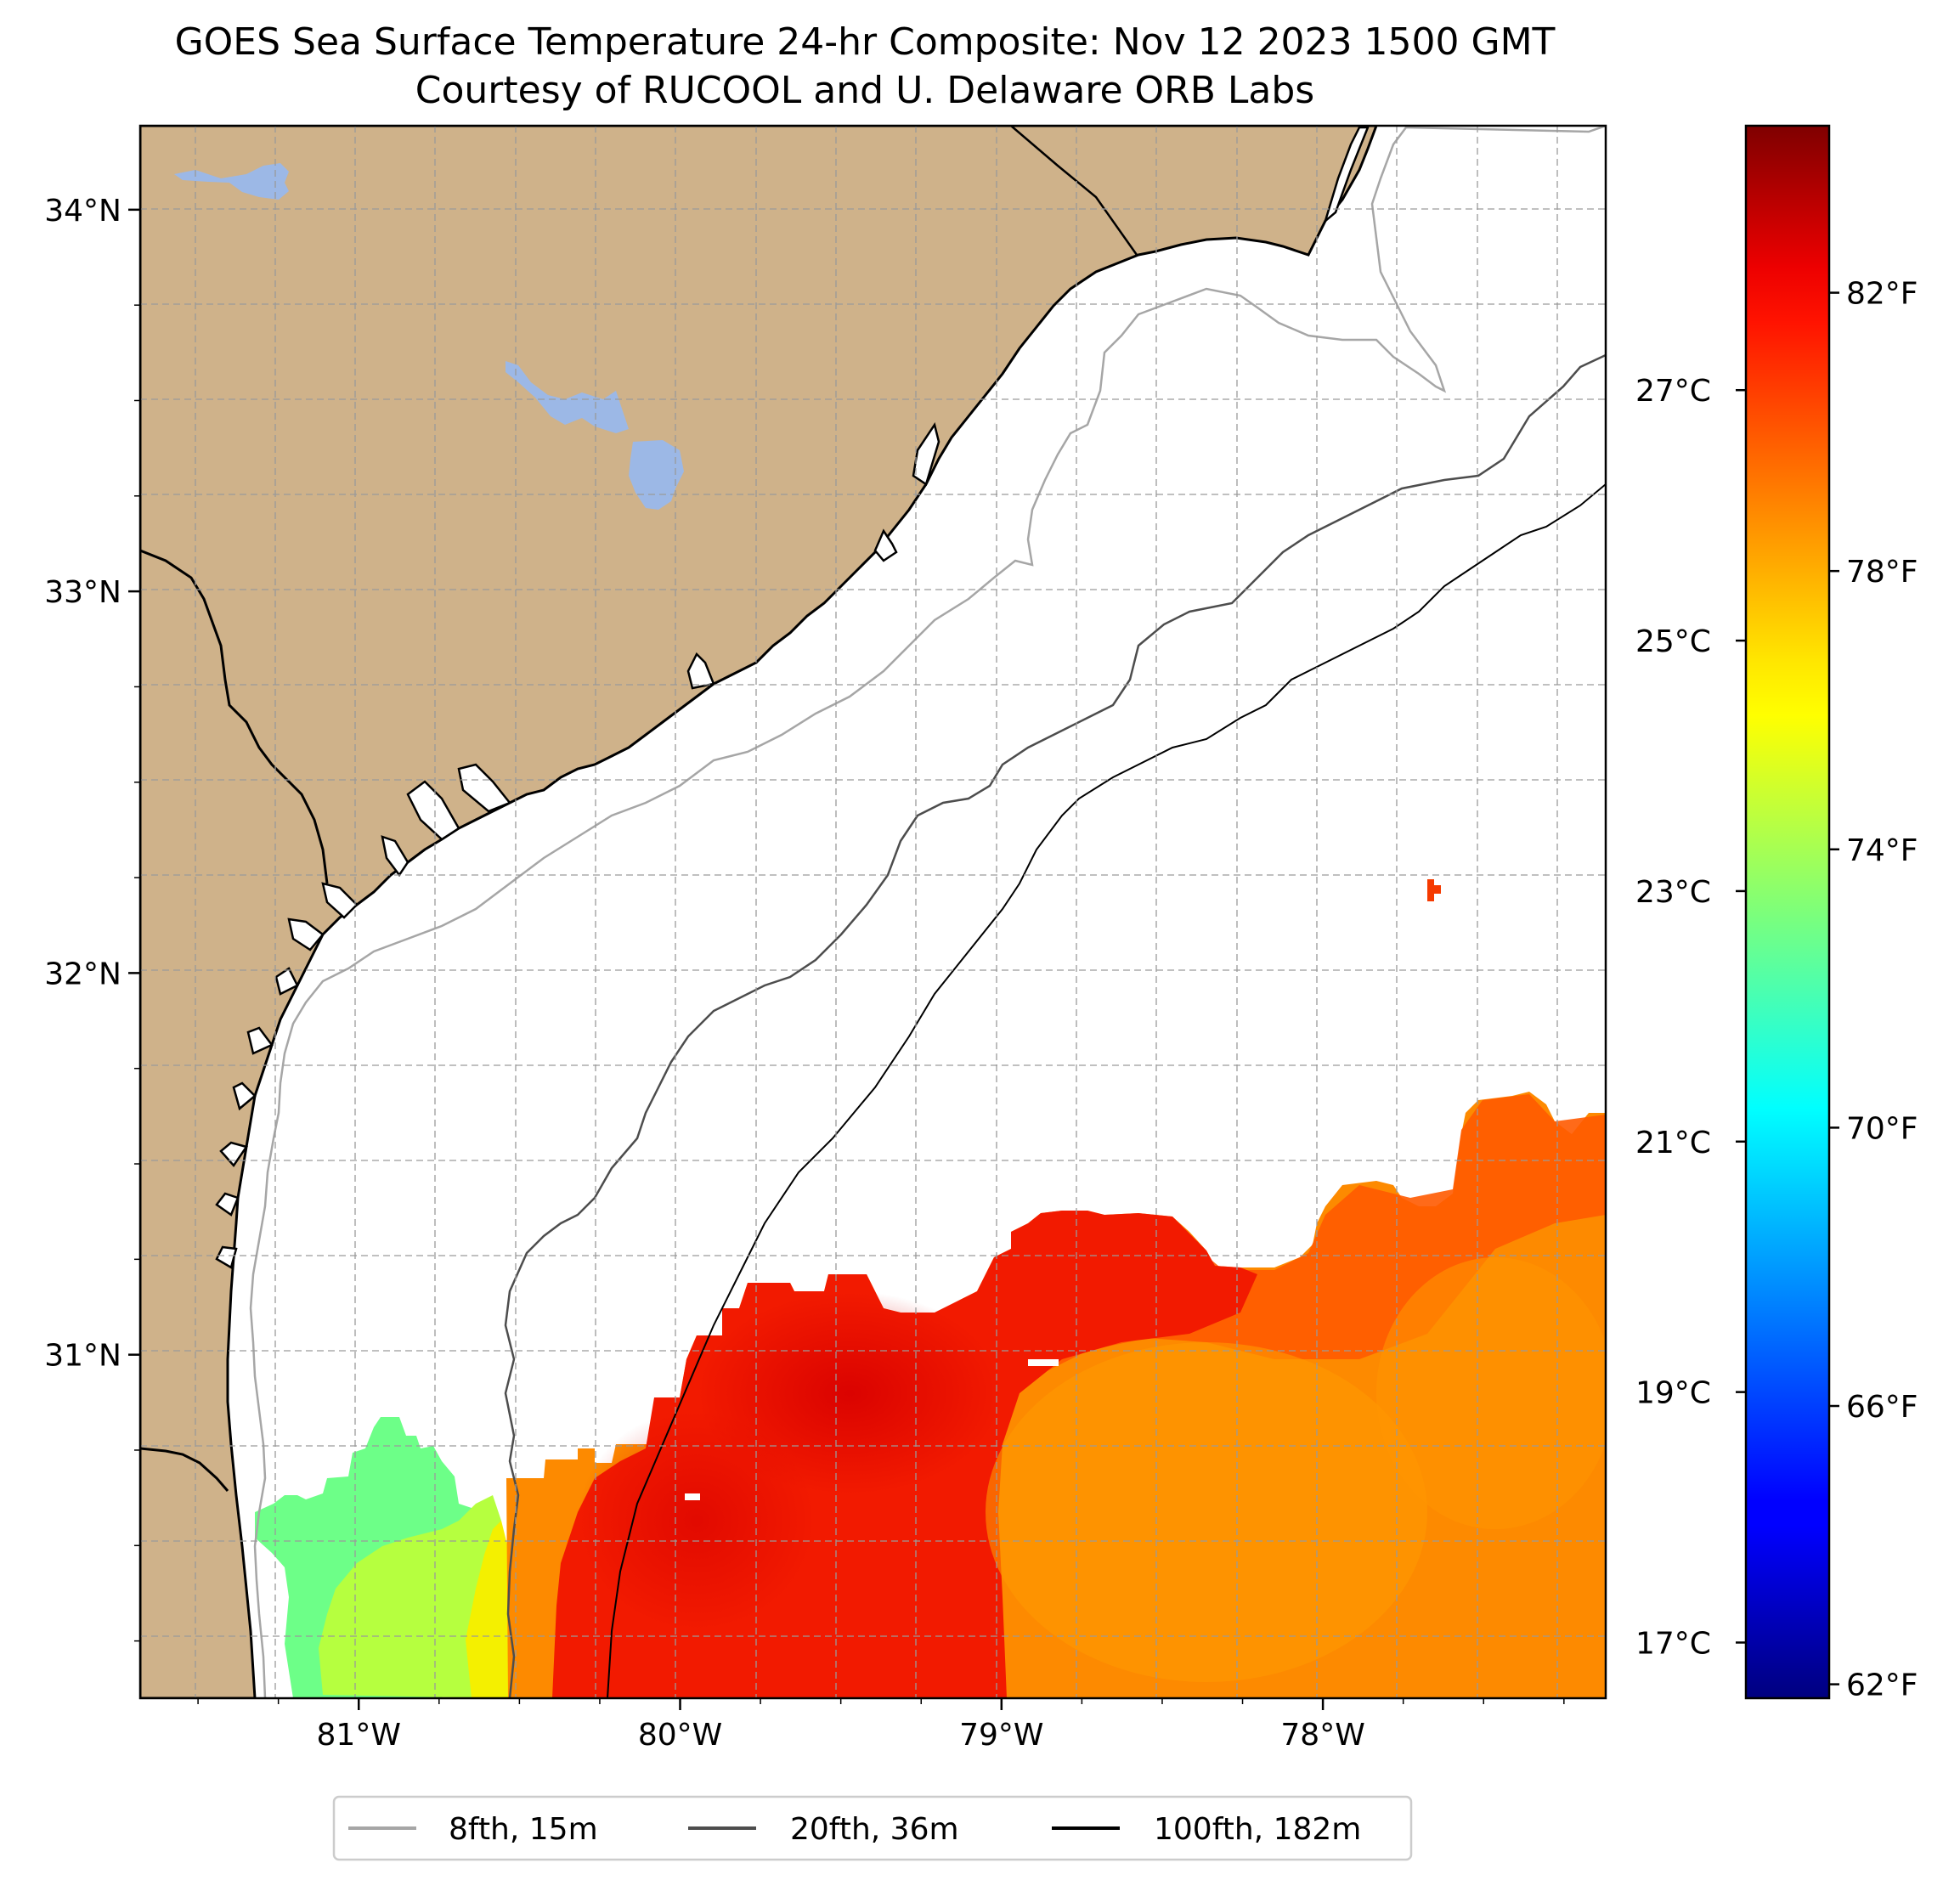 This screenshot has height=1880, width=1960. I want to click on legend-label-100fth: 100fth, 182m, so click(1257, 1830).